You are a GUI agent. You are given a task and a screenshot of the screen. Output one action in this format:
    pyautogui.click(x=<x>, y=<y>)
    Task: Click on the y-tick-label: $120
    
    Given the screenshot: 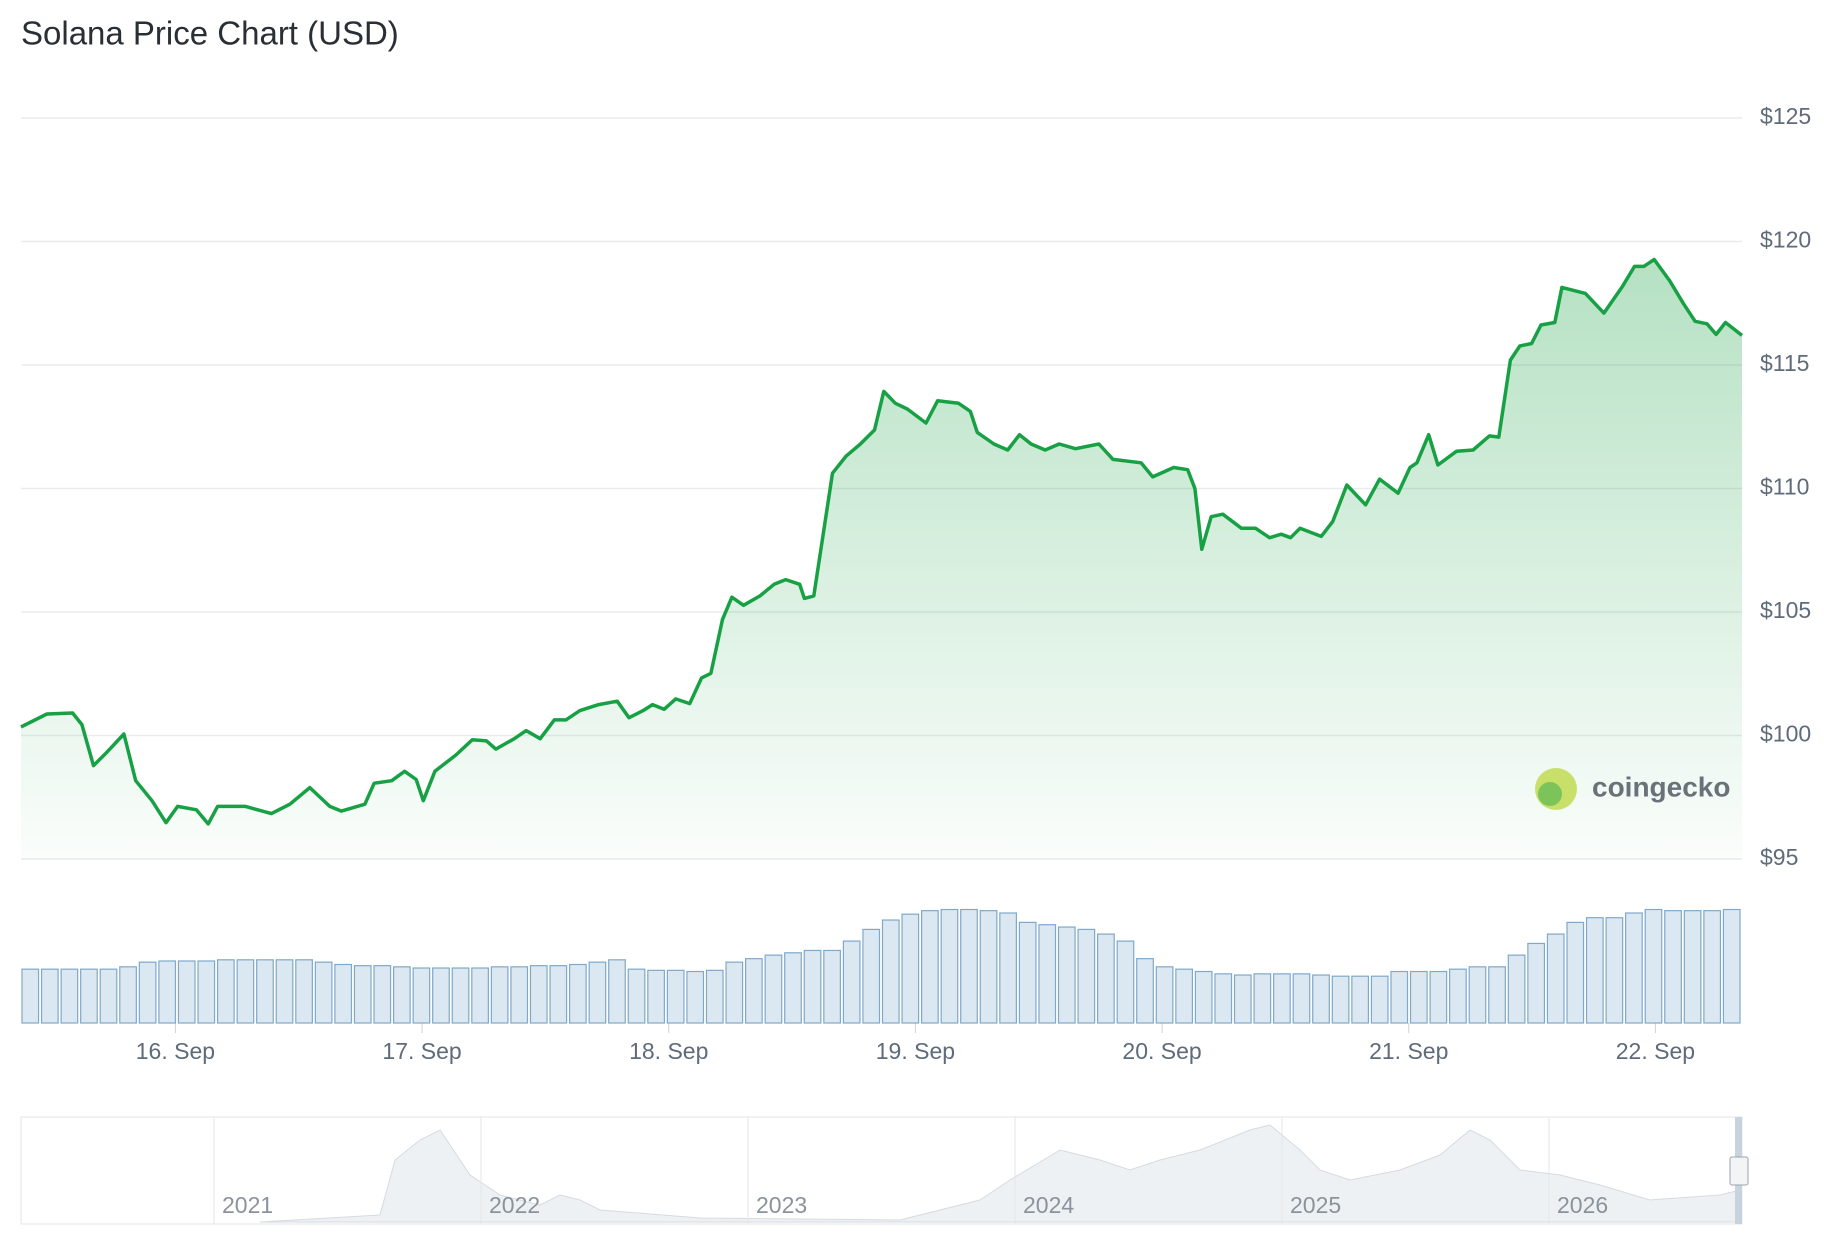 What is the action you would take?
    pyautogui.click(x=1785, y=240)
    